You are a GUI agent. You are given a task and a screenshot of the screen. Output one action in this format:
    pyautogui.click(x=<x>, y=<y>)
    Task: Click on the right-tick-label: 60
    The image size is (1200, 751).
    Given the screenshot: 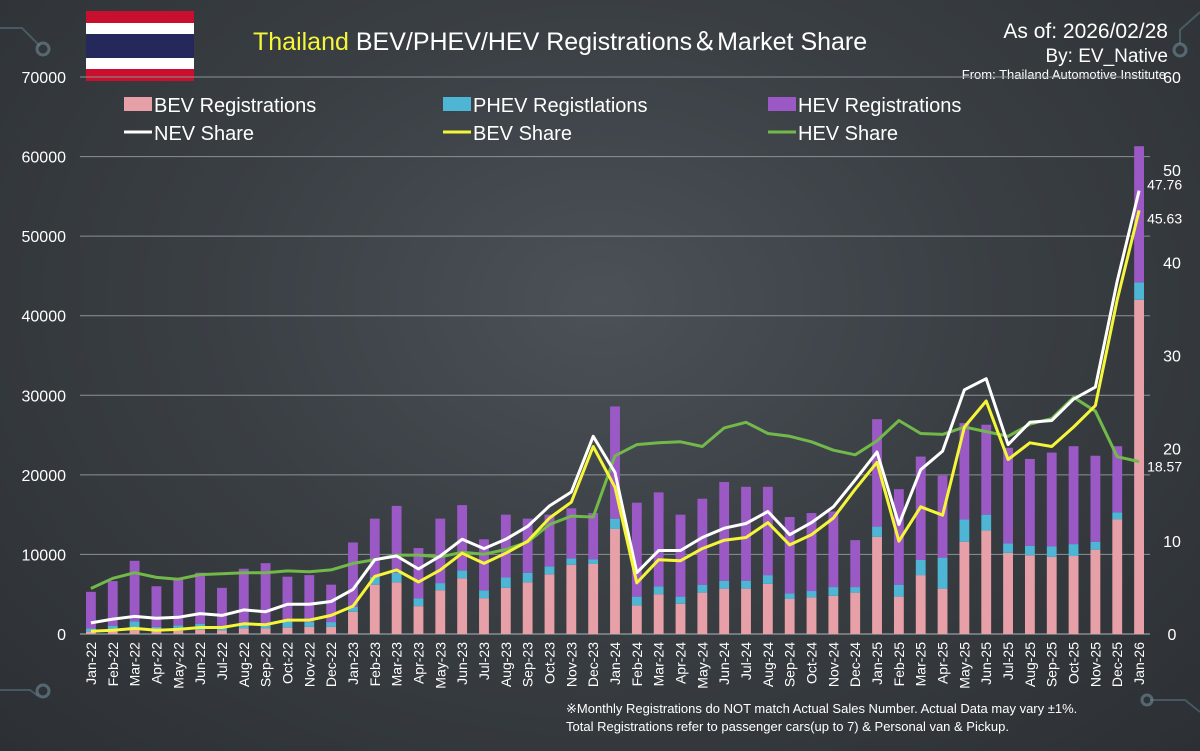 What is the action you would take?
    pyautogui.click(x=1172, y=78)
    